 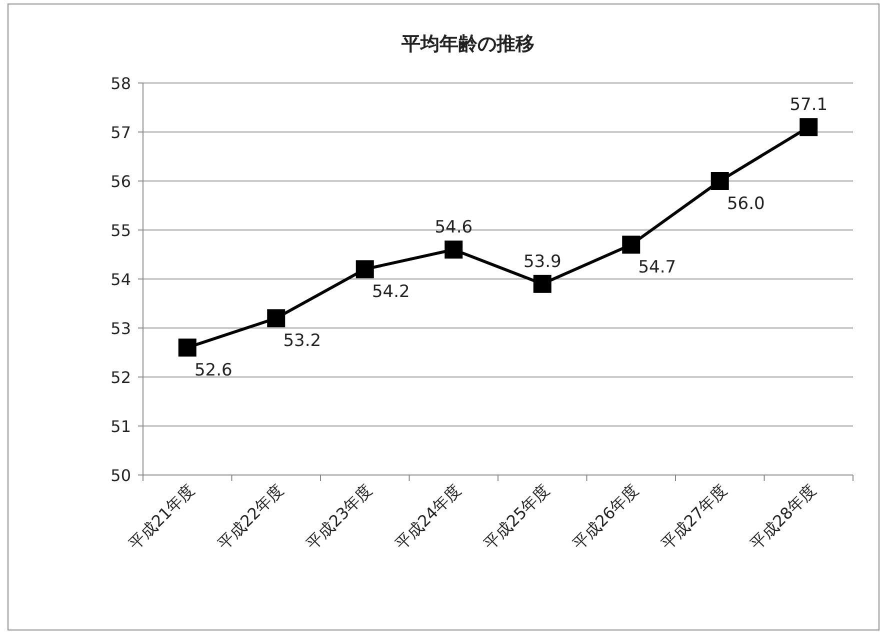 I want to click on y-tick-label: 54, so click(x=120, y=279).